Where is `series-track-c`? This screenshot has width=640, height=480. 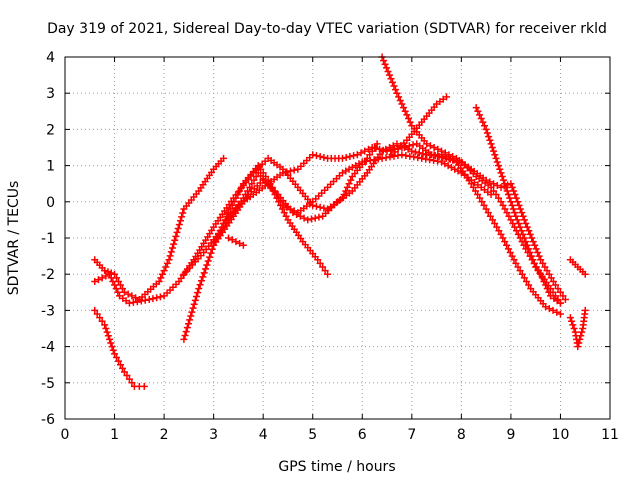 series-track-c is located at coordinates (119, 348).